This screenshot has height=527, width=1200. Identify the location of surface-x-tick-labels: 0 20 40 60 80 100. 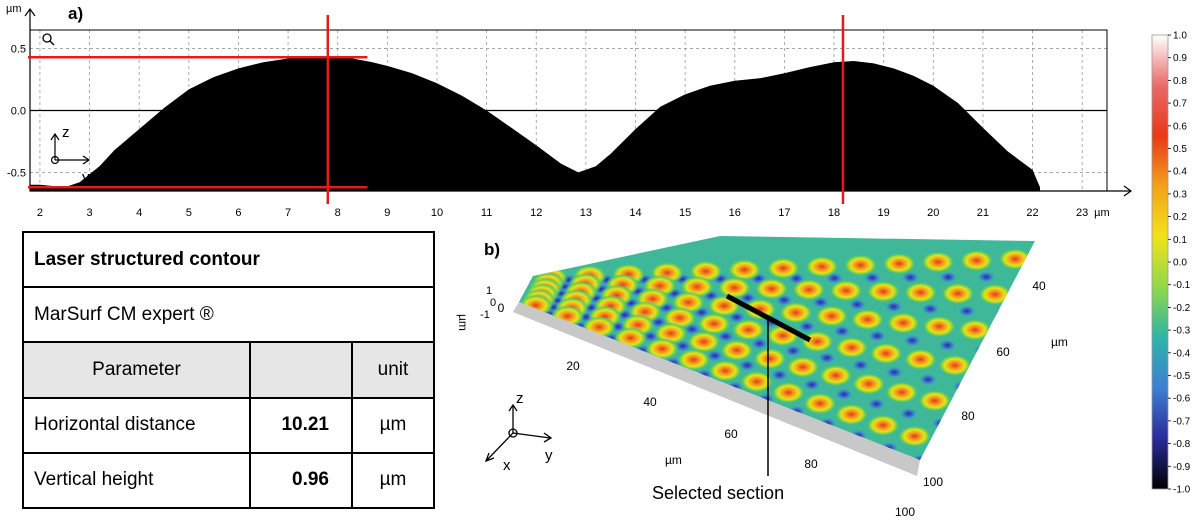
(707, 410).